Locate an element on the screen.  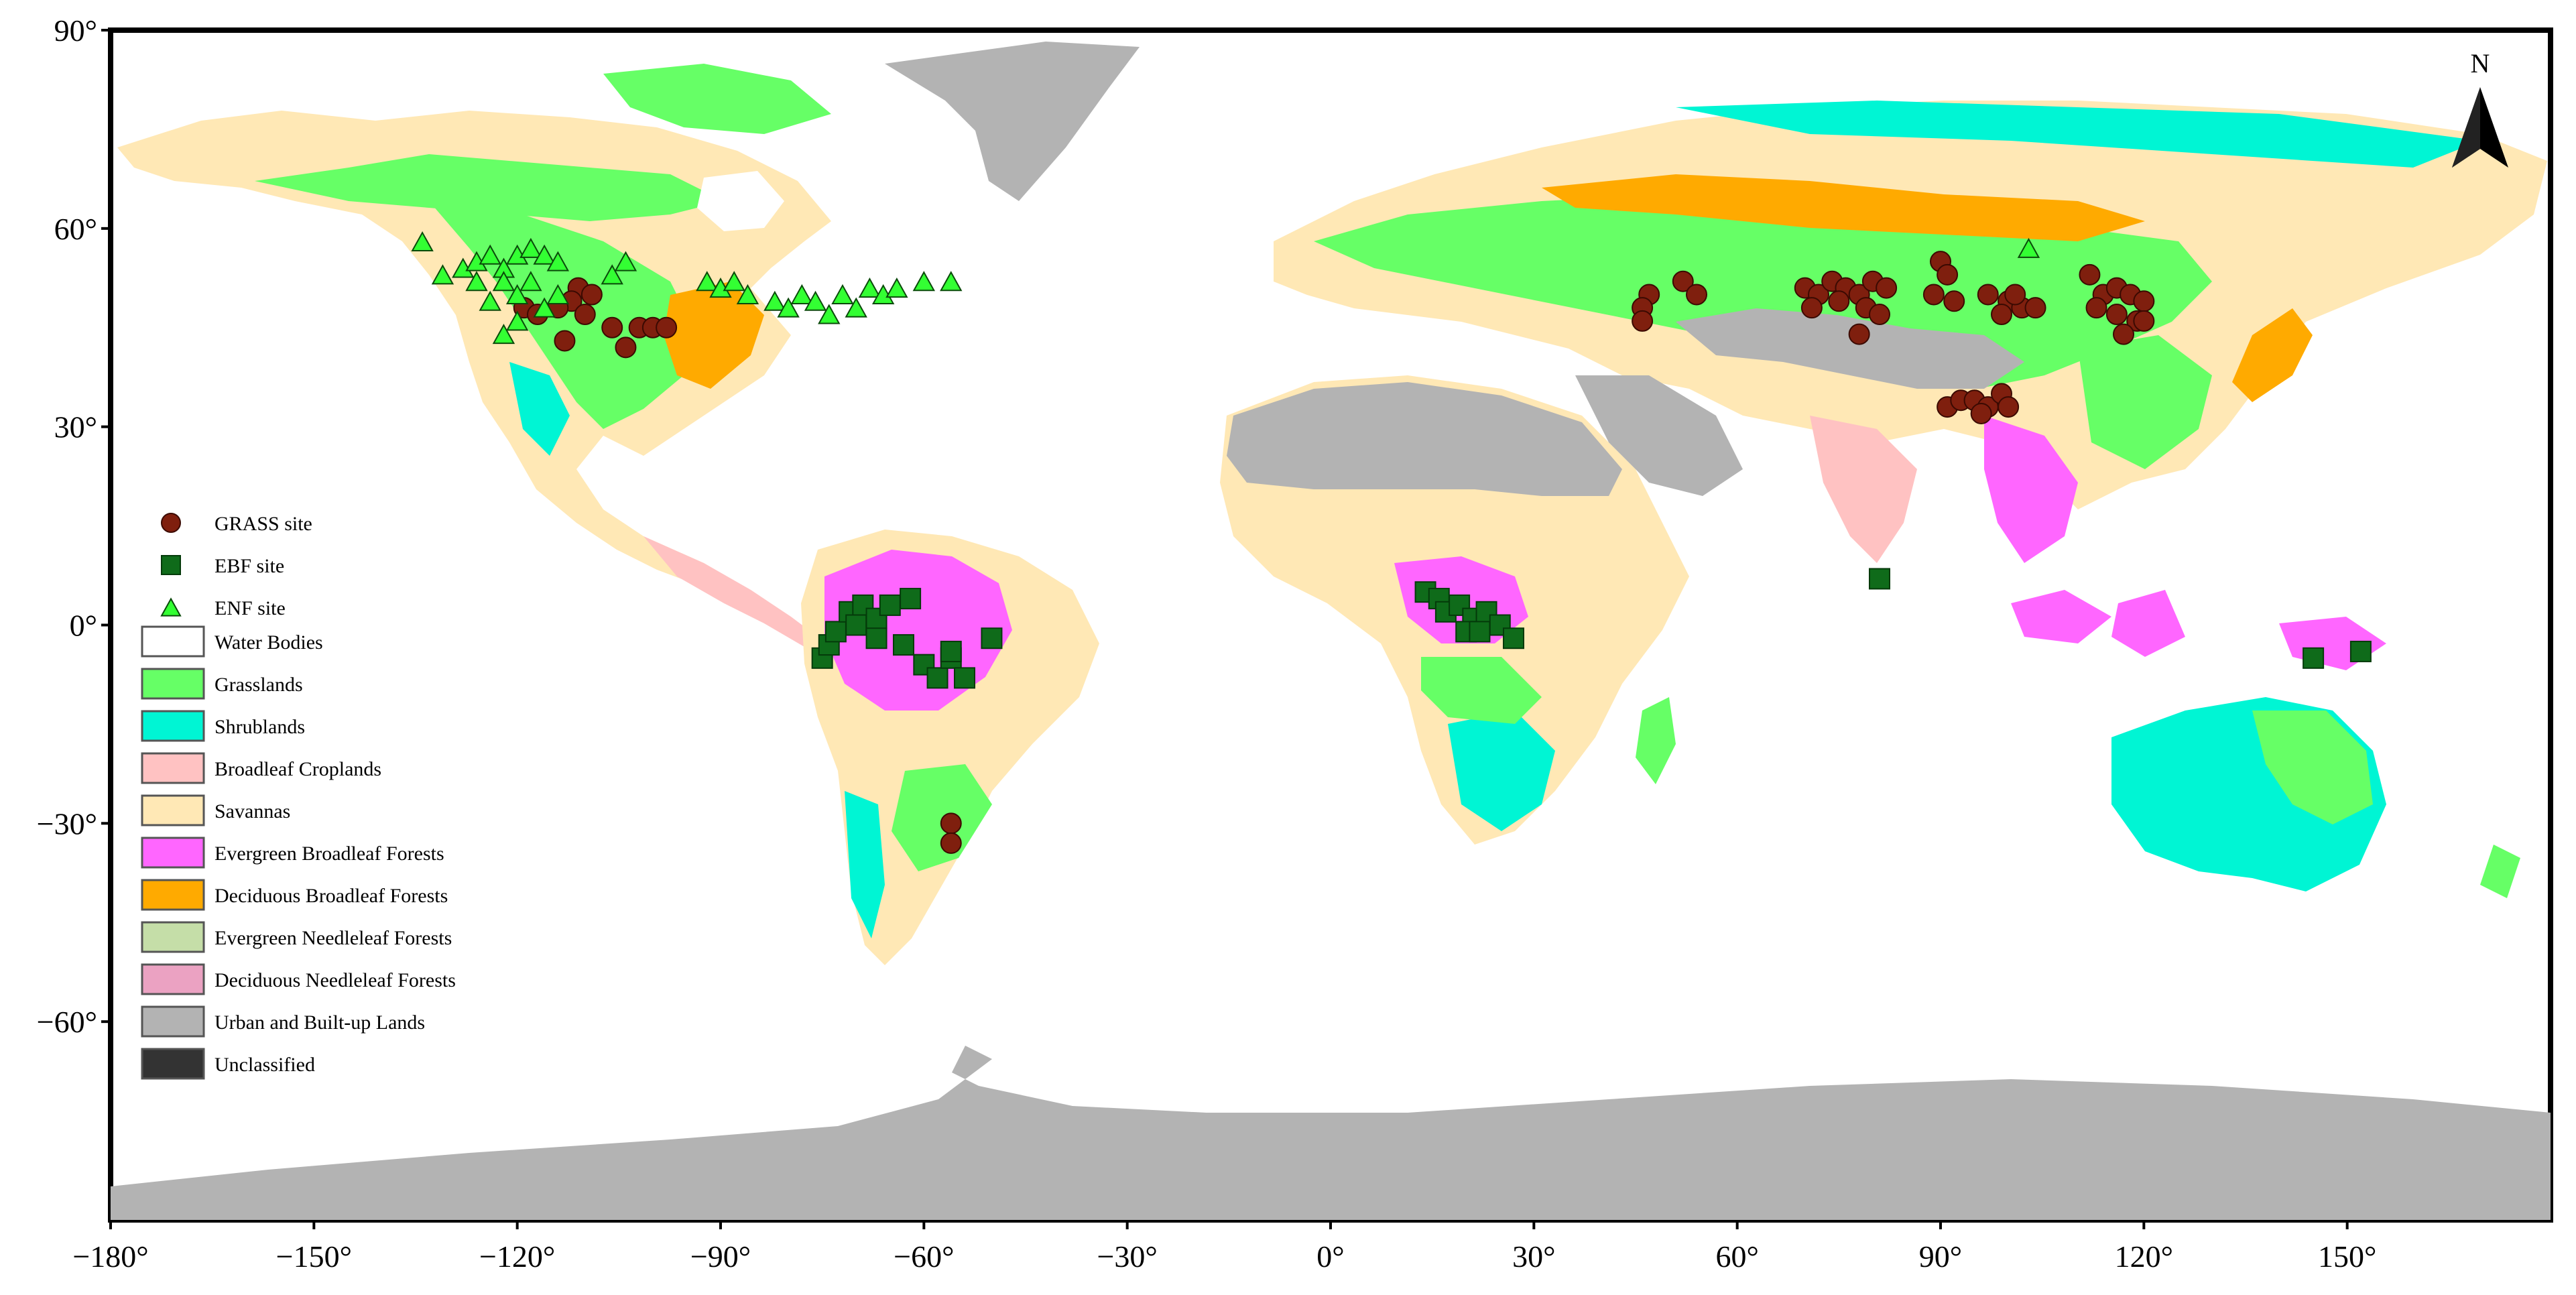
legend-grass-site-symbol is located at coordinates (171, 523).